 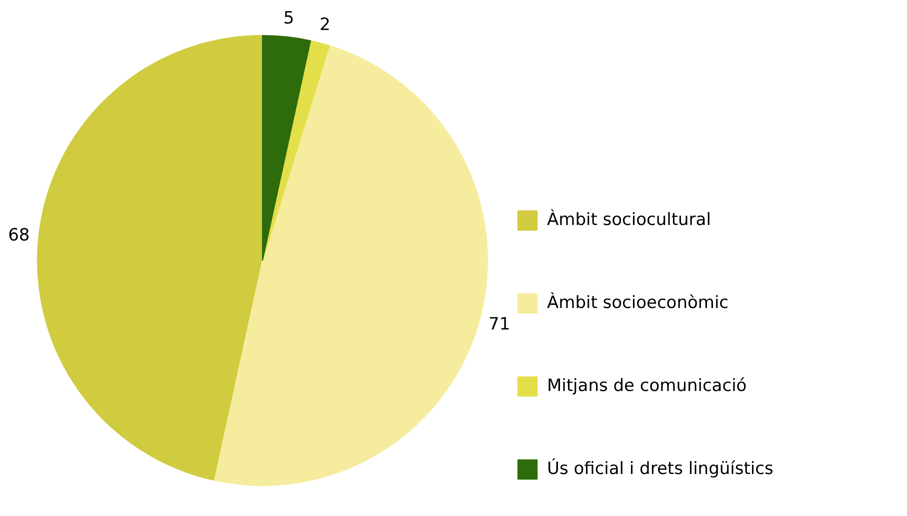 I want to click on legend-label: Àmbit socioeconòmic, so click(x=638, y=303).